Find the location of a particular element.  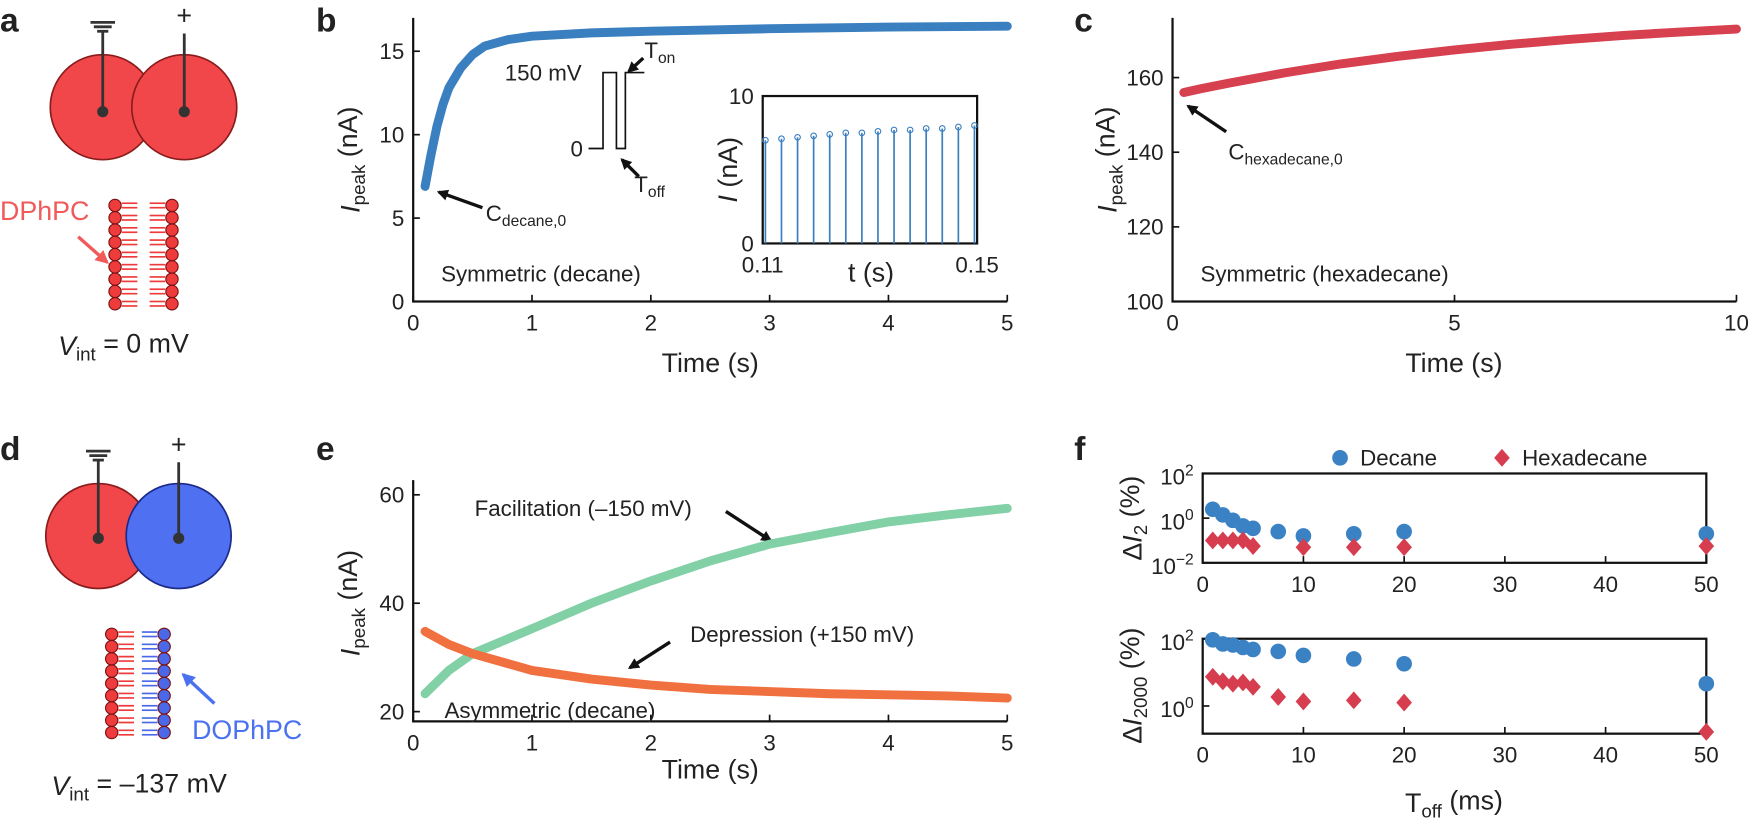

x-tick-label: 0 is located at coordinates (1172, 323).